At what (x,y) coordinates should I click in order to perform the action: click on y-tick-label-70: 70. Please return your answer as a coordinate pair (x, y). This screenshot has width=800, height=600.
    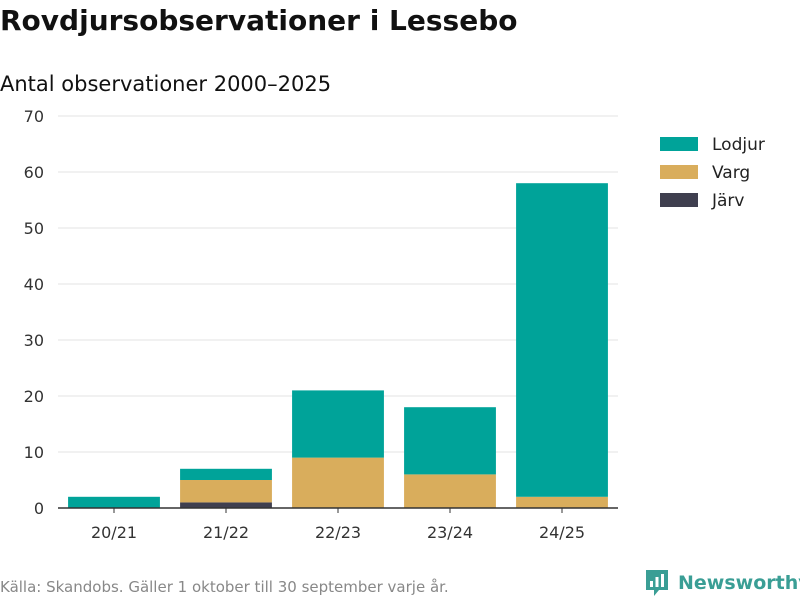
    Looking at the image, I should click on (34, 116).